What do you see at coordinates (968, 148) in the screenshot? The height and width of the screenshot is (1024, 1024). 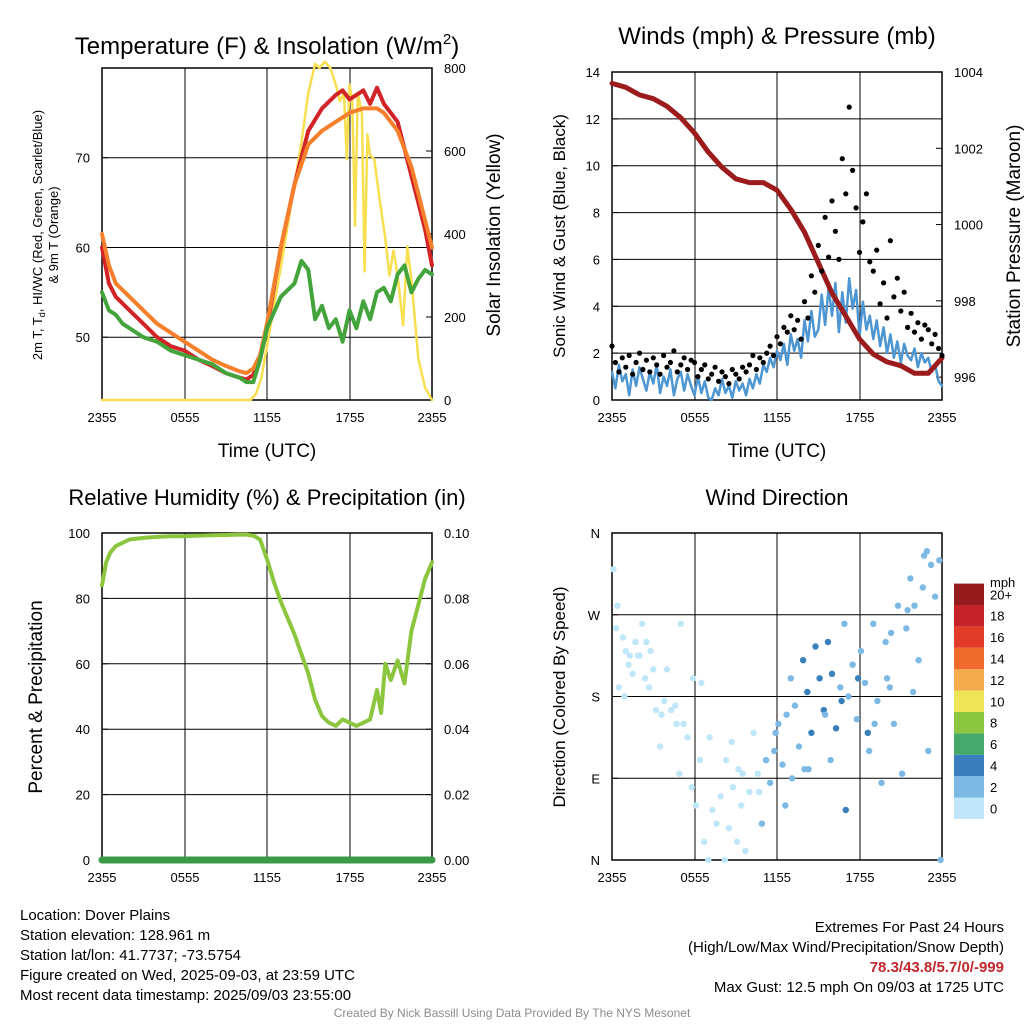 I see `y2-tick-label: 1002` at bounding box center [968, 148].